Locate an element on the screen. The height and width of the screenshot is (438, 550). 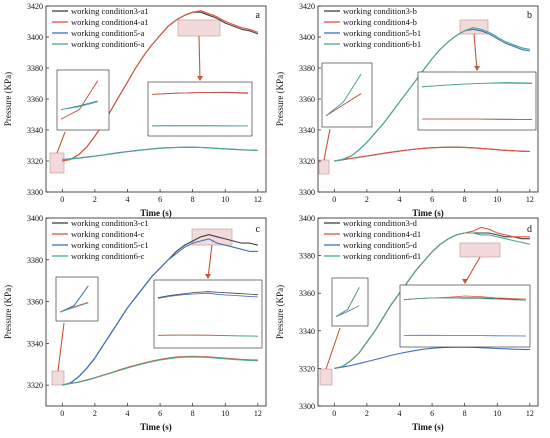
legend-label: working condition6-d1 is located at coordinates (382, 256).